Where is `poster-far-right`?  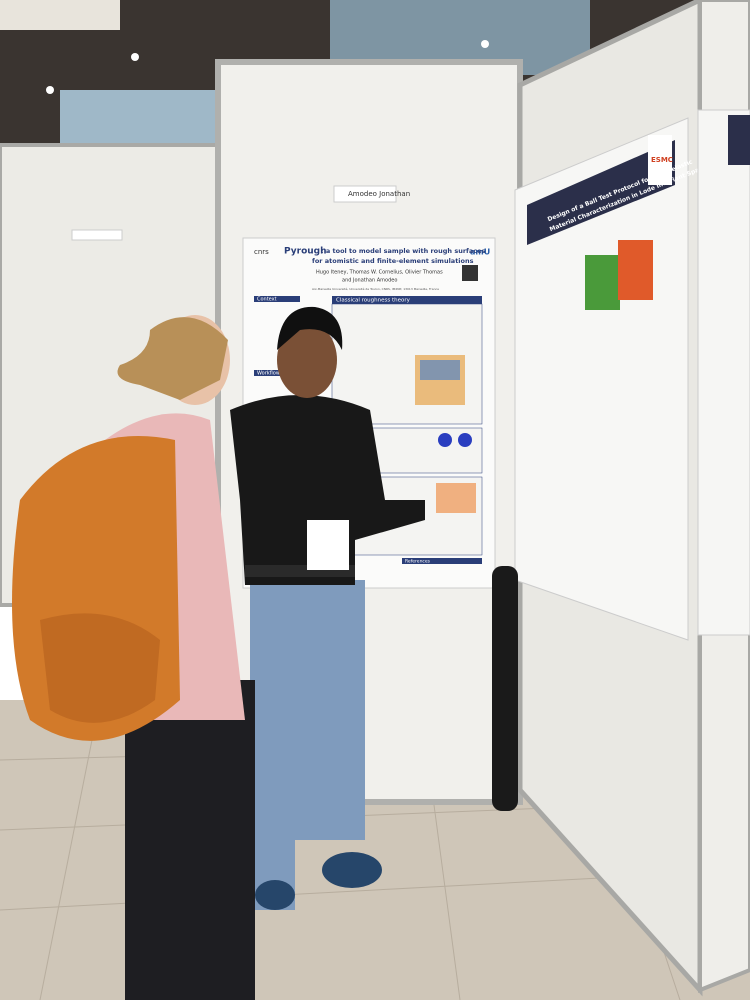
poster-far-right is located at coordinates (723, 372).